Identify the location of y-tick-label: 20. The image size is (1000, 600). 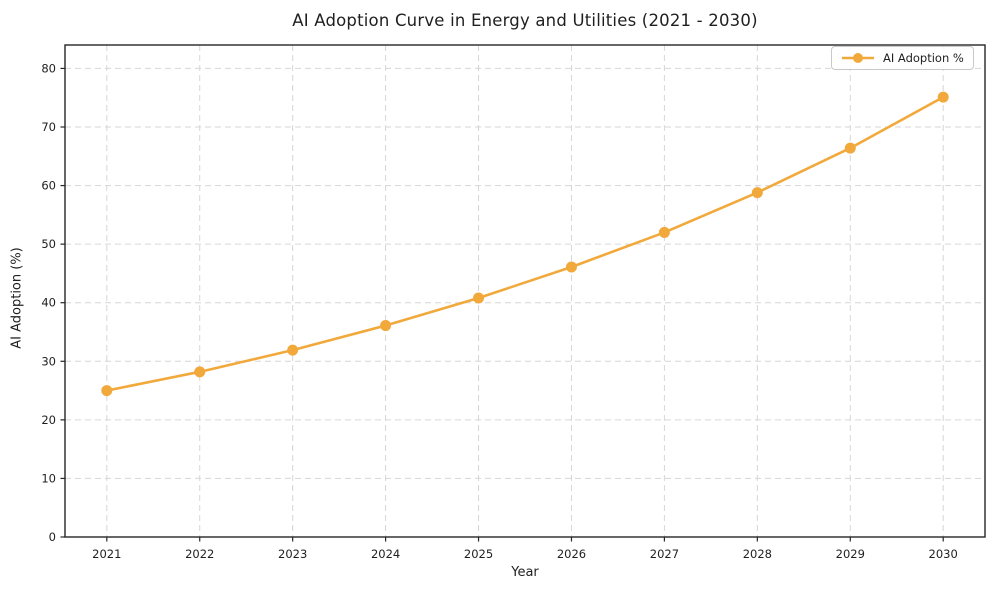
(48, 420).